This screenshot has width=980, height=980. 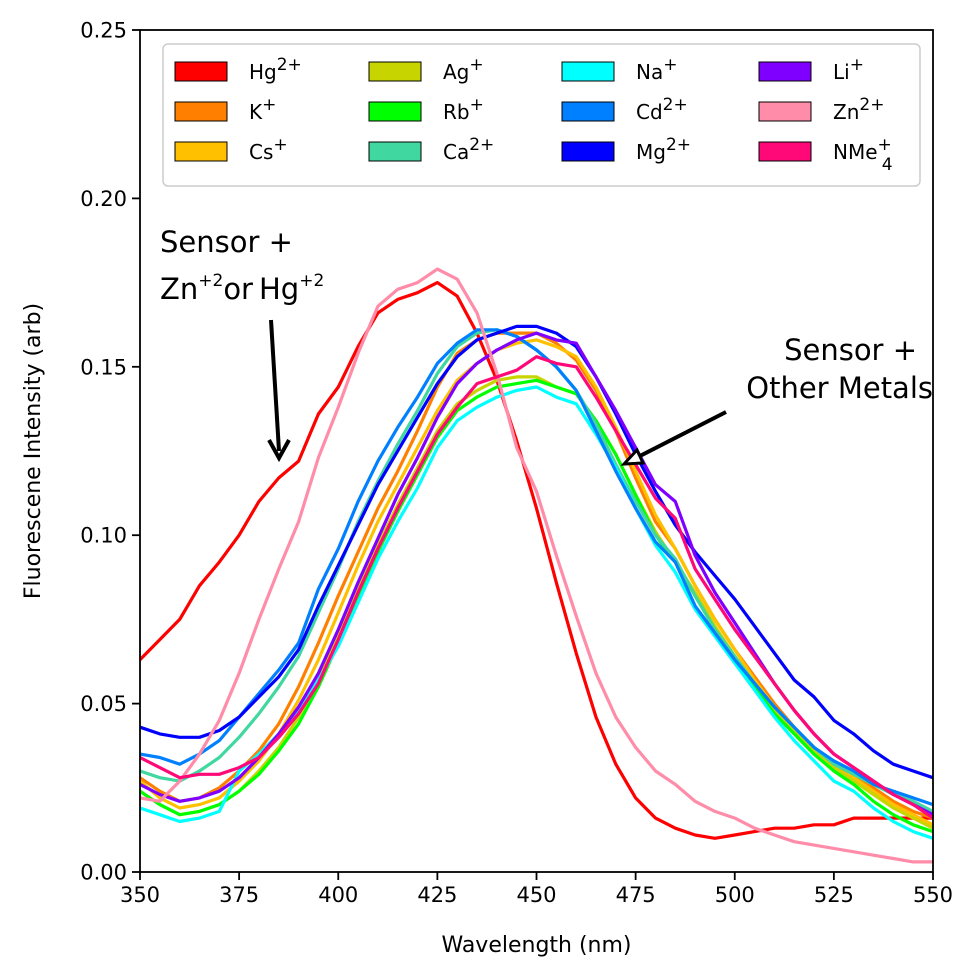 What do you see at coordinates (103, 873) in the screenshot?
I see `y-tick-label: 0.00` at bounding box center [103, 873].